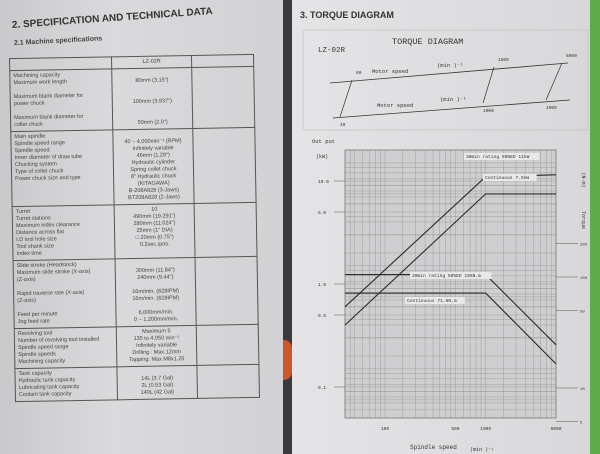 Image resolution: width=600 pixels, height=454 pixels. I want to click on x-axis-unit: (min )⁻¹, so click(482, 450).